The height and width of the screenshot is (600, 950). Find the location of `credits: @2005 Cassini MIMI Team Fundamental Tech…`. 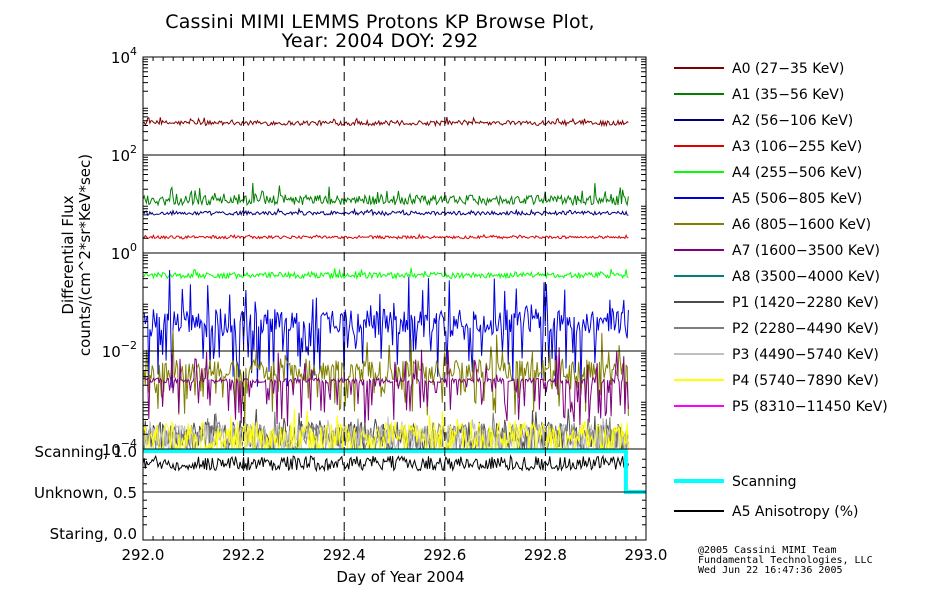

credits: @2005 Cassini MIMI Team Fundamental Tech… is located at coordinates (785, 561).